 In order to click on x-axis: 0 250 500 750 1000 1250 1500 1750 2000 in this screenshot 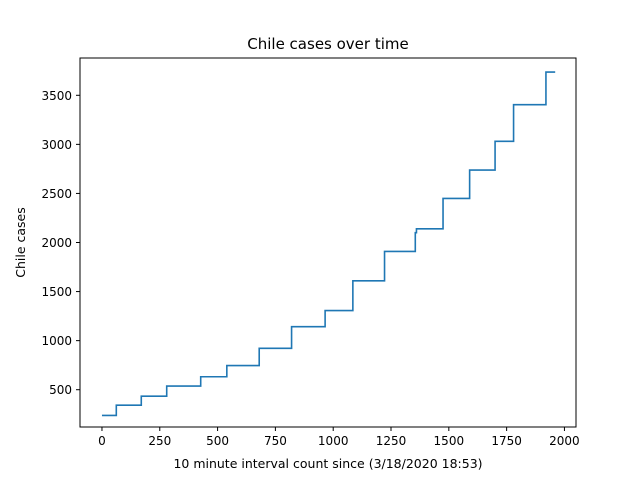, I will do `click(339, 437)`.